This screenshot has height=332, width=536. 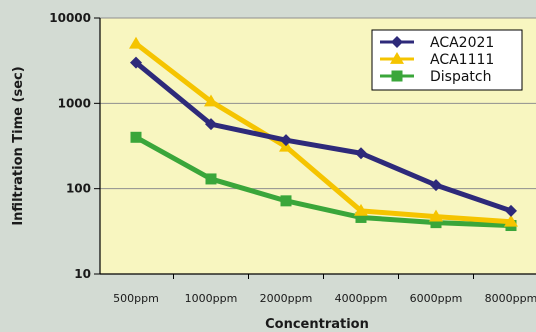 I want to click on legend-entry: Dispatch, so click(x=436, y=77).